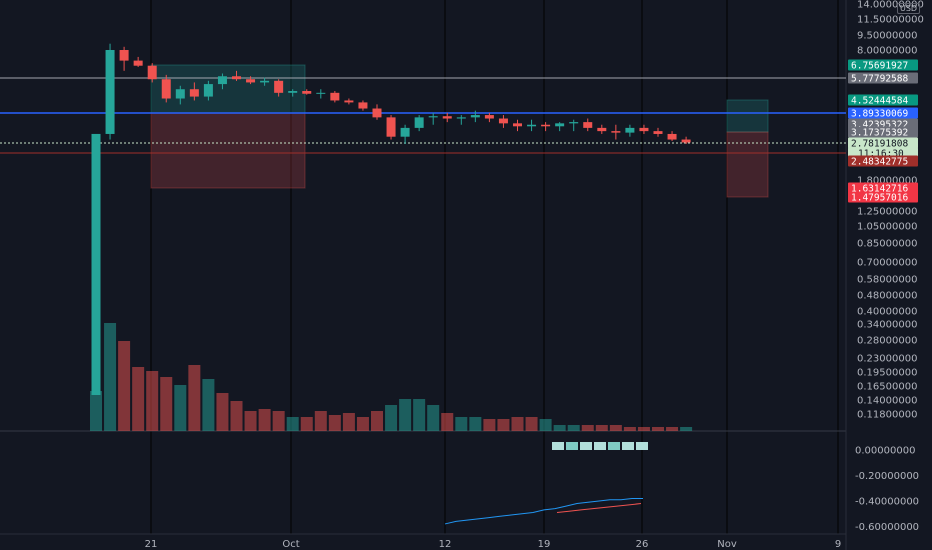  I want to click on price-tick-label: 0.28000000, so click(887, 341).